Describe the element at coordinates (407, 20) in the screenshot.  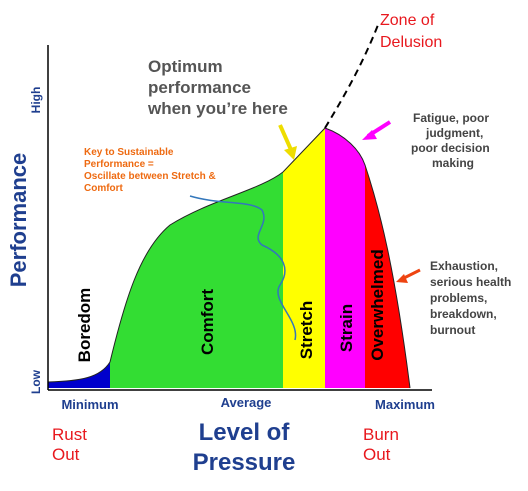
I see `delusion-note: Zone of` at that location.